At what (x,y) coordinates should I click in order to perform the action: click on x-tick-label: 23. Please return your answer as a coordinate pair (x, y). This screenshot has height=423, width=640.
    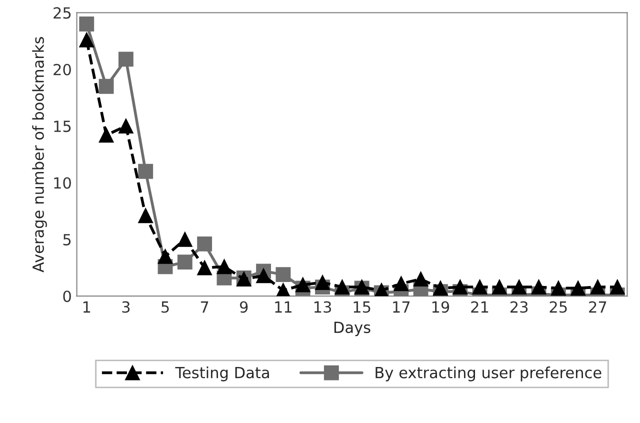
    Looking at the image, I should click on (519, 307).